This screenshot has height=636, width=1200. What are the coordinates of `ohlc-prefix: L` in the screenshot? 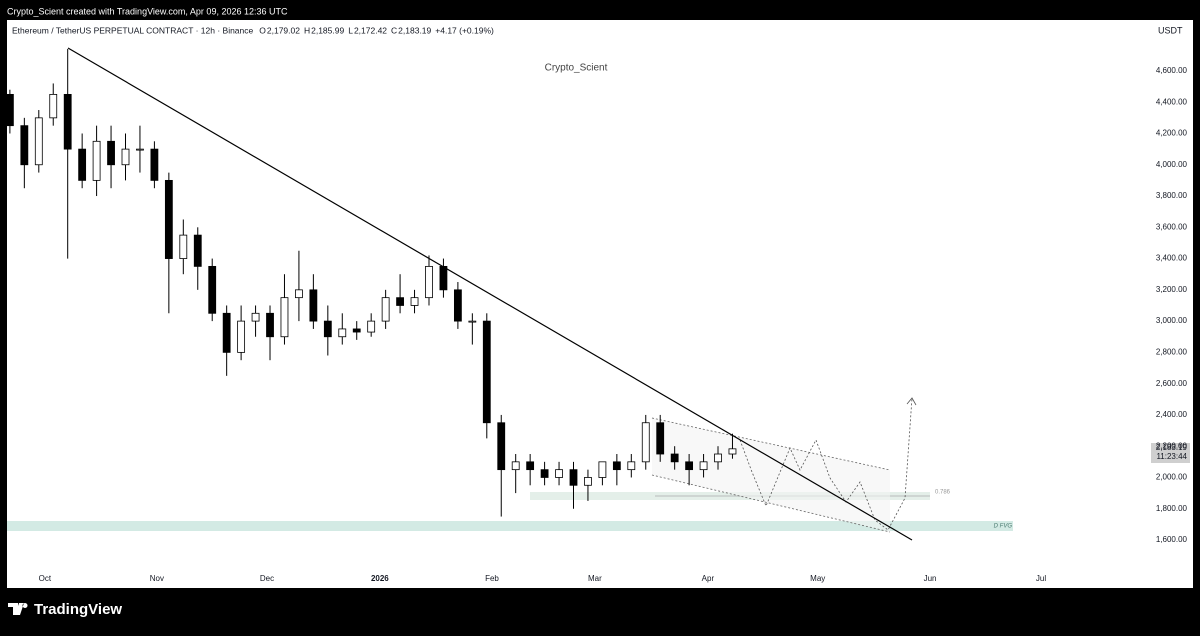 It's located at (350, 30).